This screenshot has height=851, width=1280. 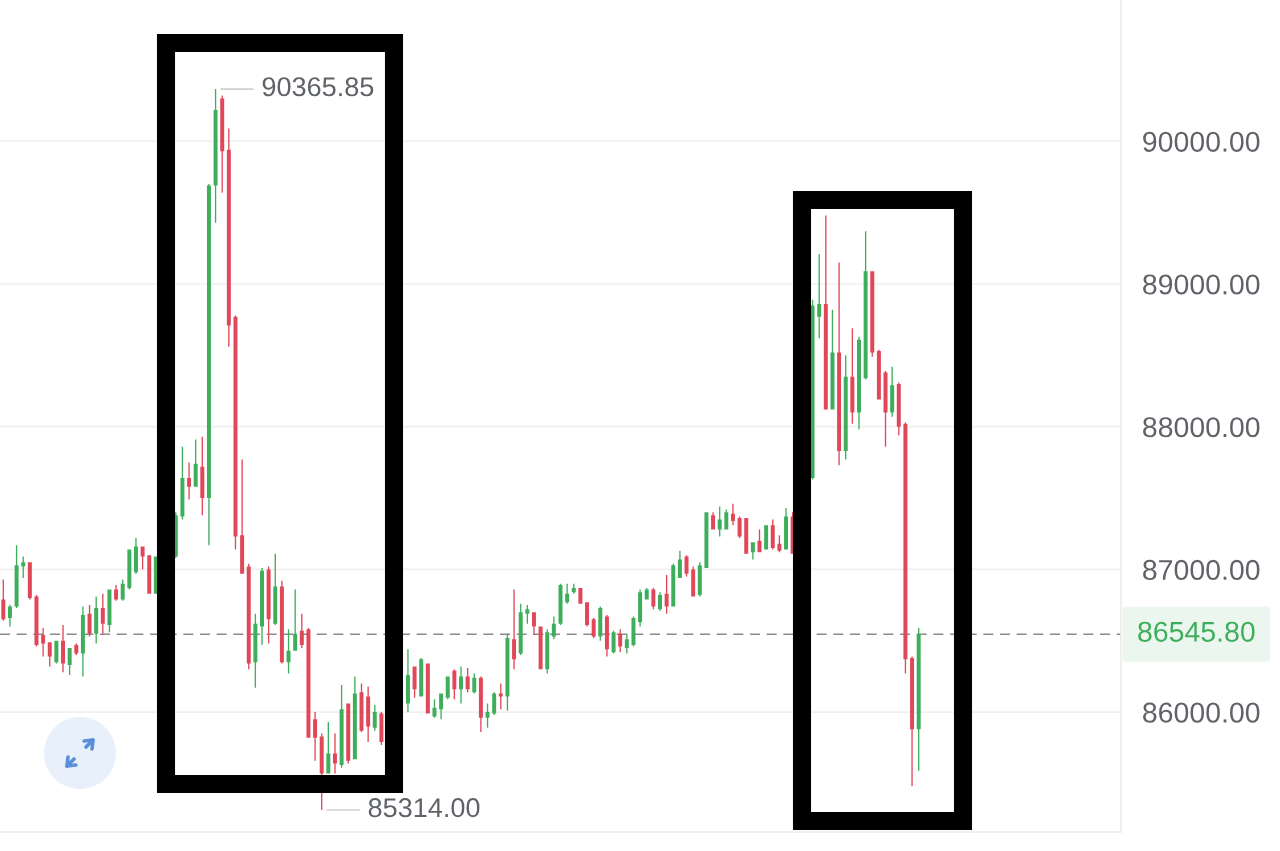 What do you see at coordinates (1201, 141) in the screenshot?
I see `y-tick-label: 90000.00` at bounding box center [1201, 141].